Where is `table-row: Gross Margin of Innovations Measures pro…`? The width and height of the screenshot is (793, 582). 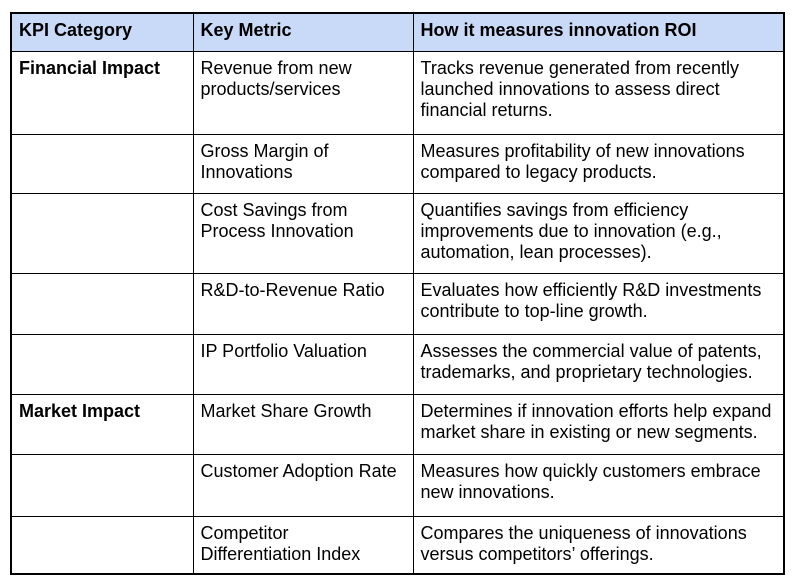
table-row: Gross Margin of Innovations Measures pro… is located at coordinates (397, 163).